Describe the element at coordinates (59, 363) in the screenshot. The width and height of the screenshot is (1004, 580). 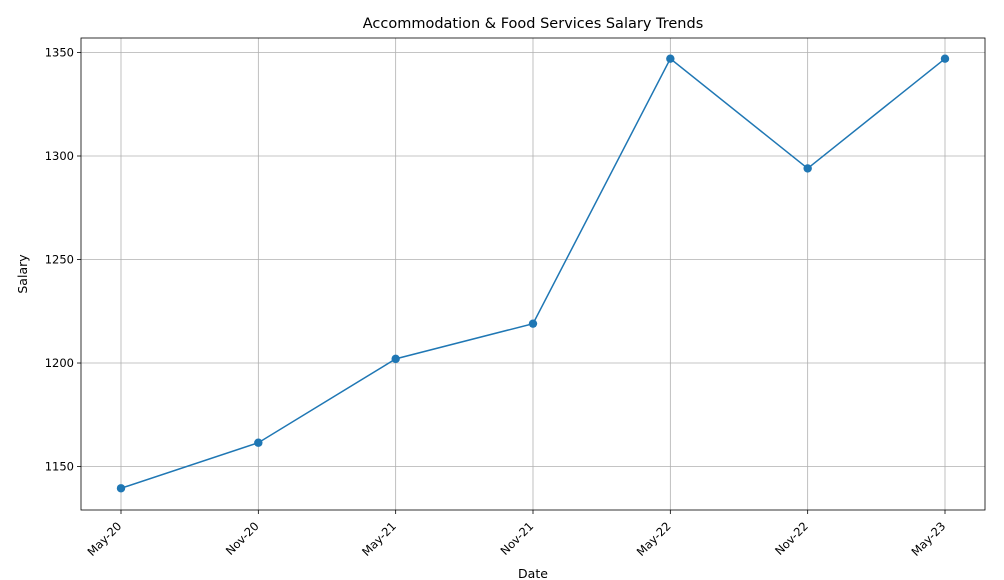
I see `y-tick-label: 1200` at that location.